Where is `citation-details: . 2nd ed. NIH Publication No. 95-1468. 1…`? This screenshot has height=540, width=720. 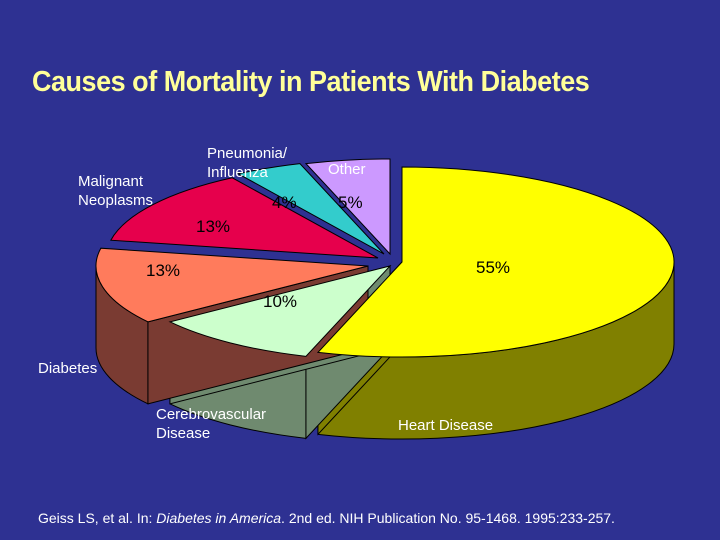 citation-details: . 2nd ed. NIH Publication No. 95-1468. 1… is located at coordinates (448, 518).